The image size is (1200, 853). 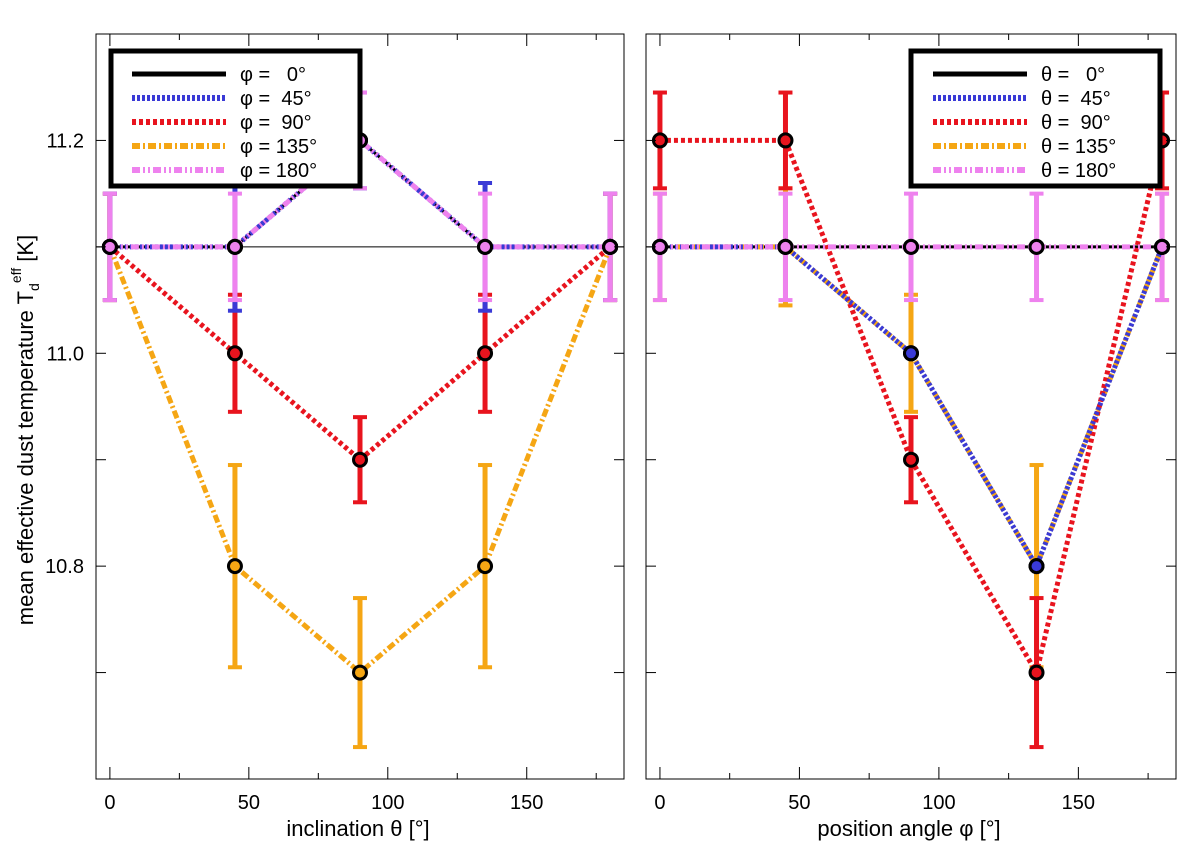 I want to click on legend-label: φ = 45°, so click(x=276, y=99).